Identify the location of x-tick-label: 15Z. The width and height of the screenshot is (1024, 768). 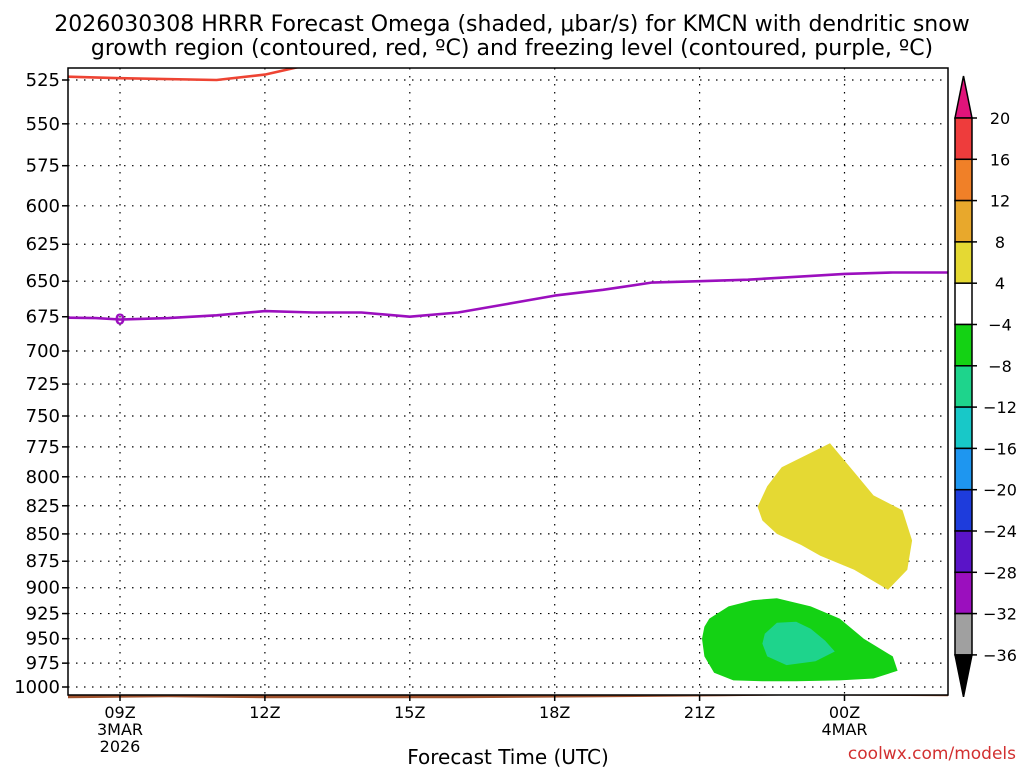
(409, 712).